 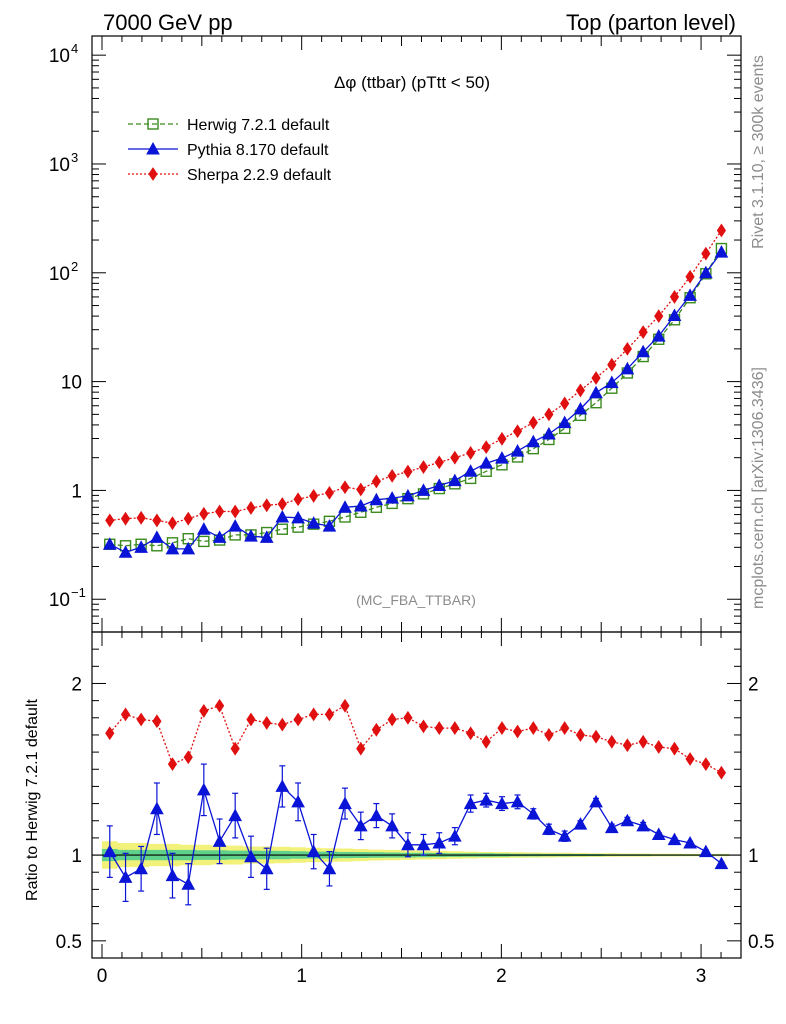 What do you see at coordinates (501, 976) in the screenshot?
I see `x-tick-label: 2` at bounding box center [501, 976].